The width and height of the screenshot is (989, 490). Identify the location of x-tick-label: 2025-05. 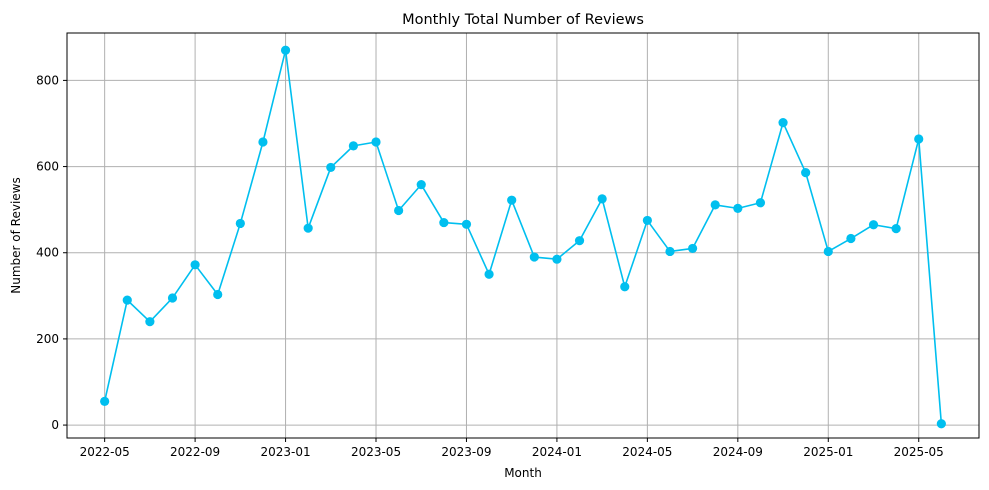
(919, 452).